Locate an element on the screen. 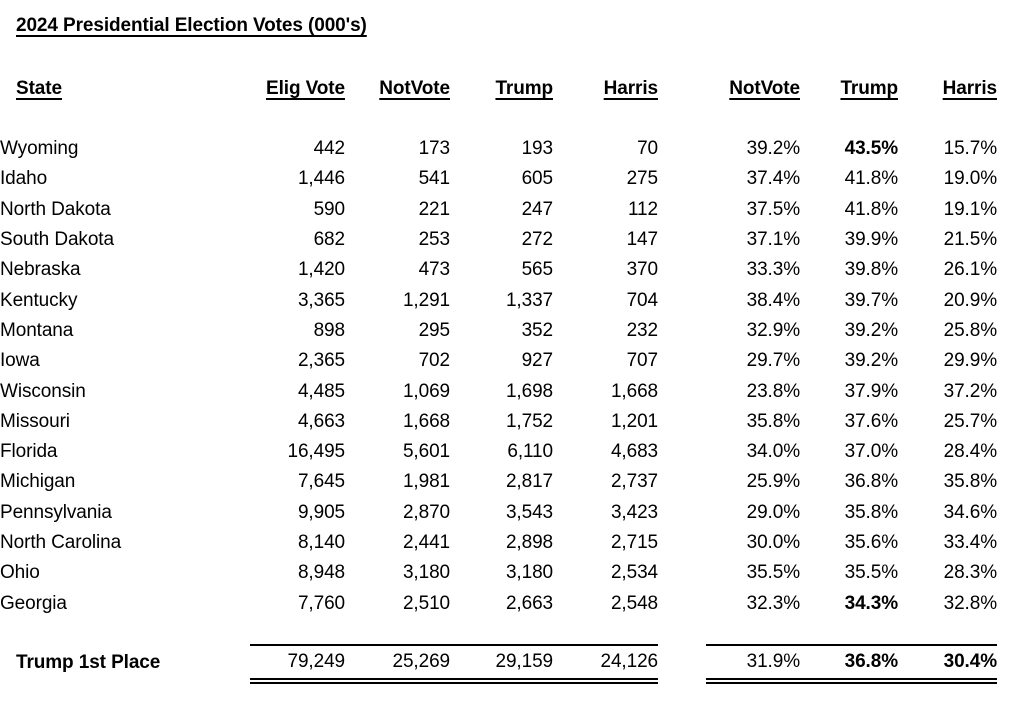  cell-elig-vote: 16,495 is located at coordinates (316, 452).